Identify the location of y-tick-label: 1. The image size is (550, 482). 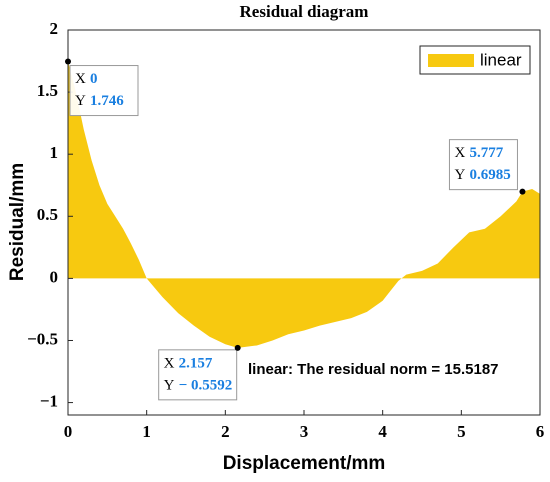
(54, 152).